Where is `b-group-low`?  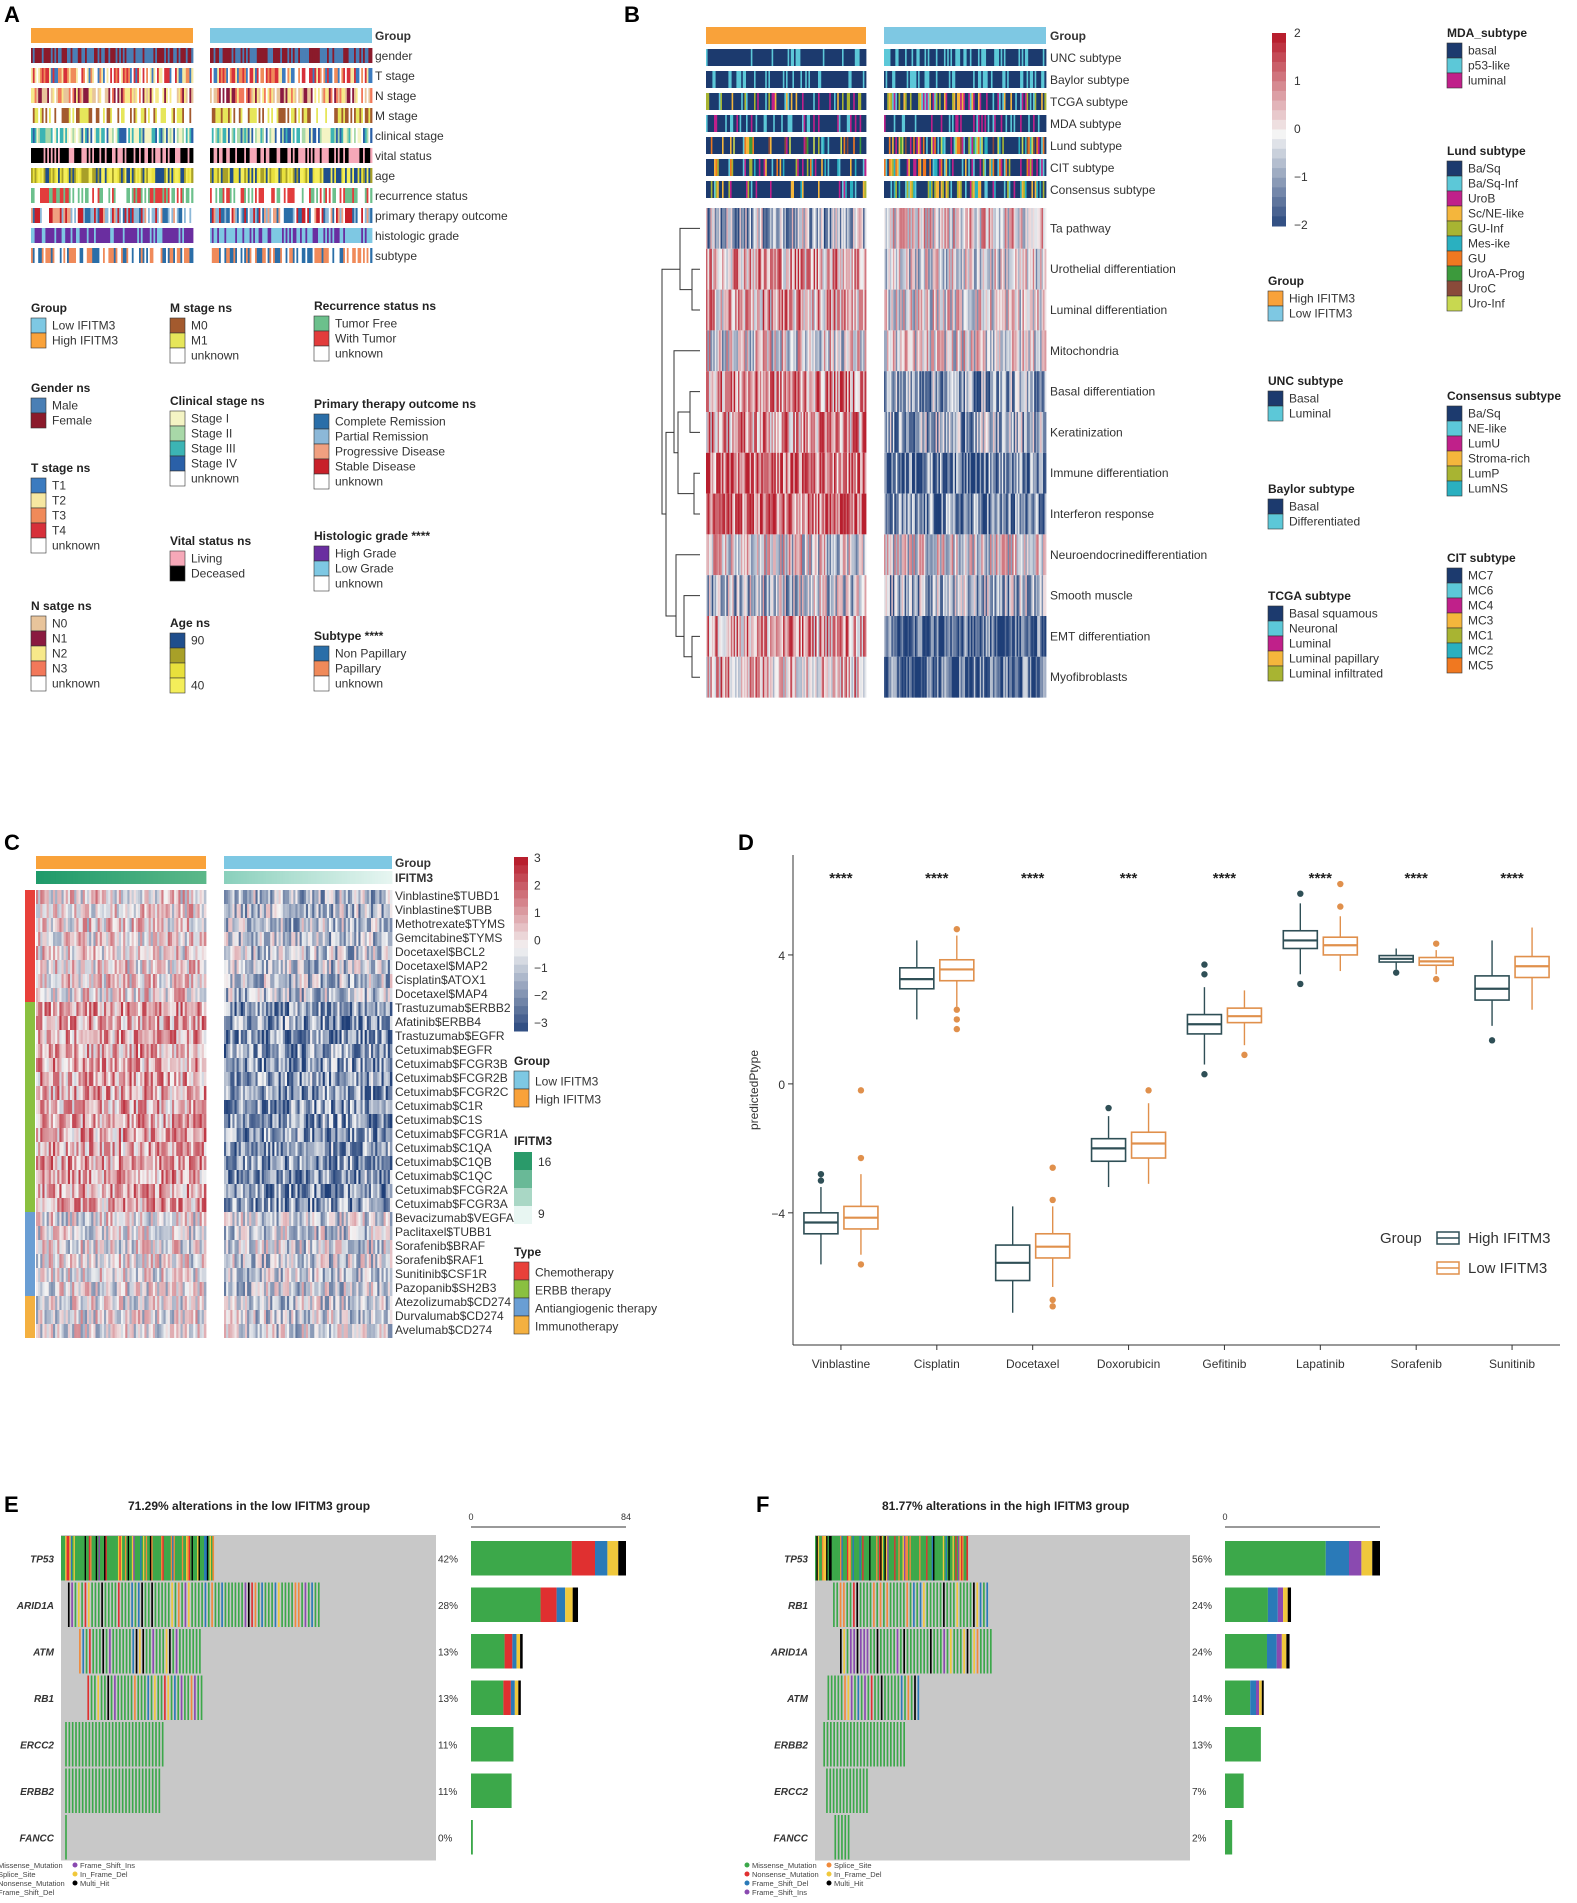 b-group-low is located at coordinates (965, 35).